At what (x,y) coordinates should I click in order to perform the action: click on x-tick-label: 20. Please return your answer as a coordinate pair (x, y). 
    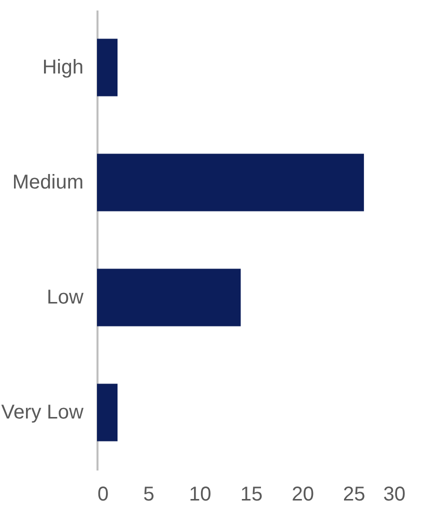
    Looking at the image, I should click on (303, 495).